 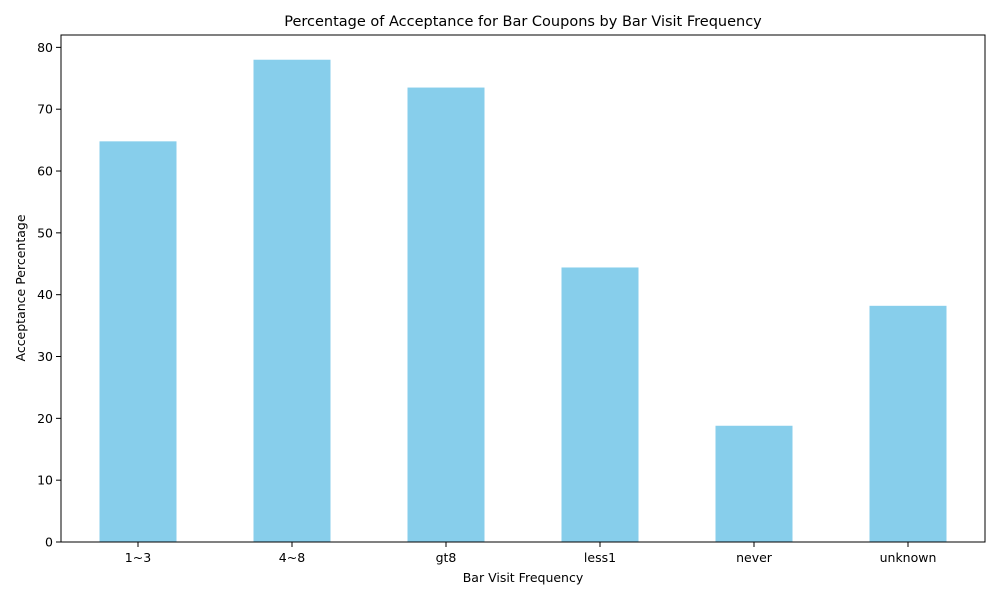 What do you see at coordinates (531, 553) in the screenshot?
I see `x-axis: 1~3 4~8 gt8 less1 never unknown` at bounding box center [531, 553].